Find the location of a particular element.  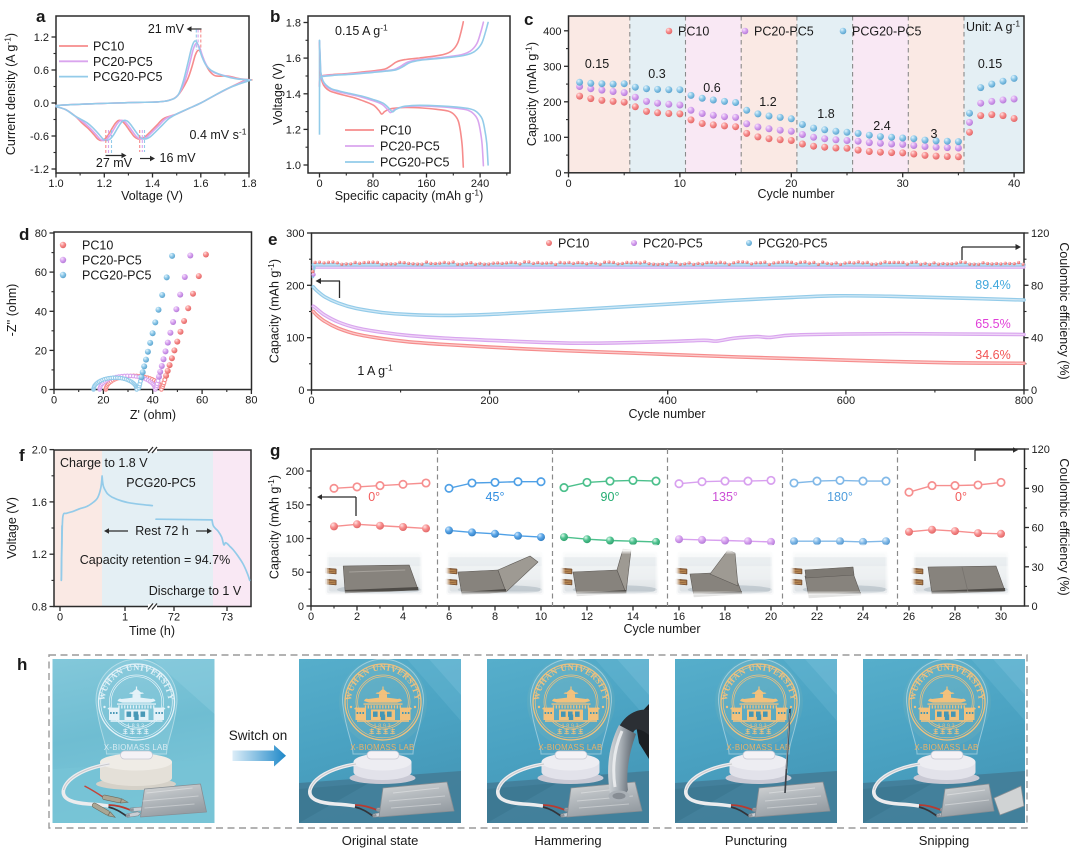

svg-text: 100 is located at coordinates (552, 138).